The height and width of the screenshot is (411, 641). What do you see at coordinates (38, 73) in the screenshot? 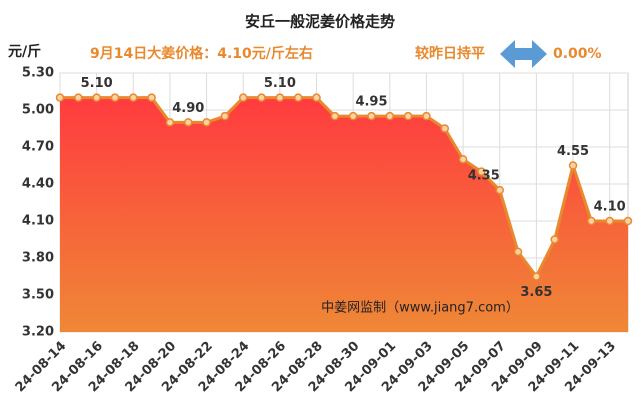
I see `y-tick-label: 5.30` at bounding box center [38, 73].